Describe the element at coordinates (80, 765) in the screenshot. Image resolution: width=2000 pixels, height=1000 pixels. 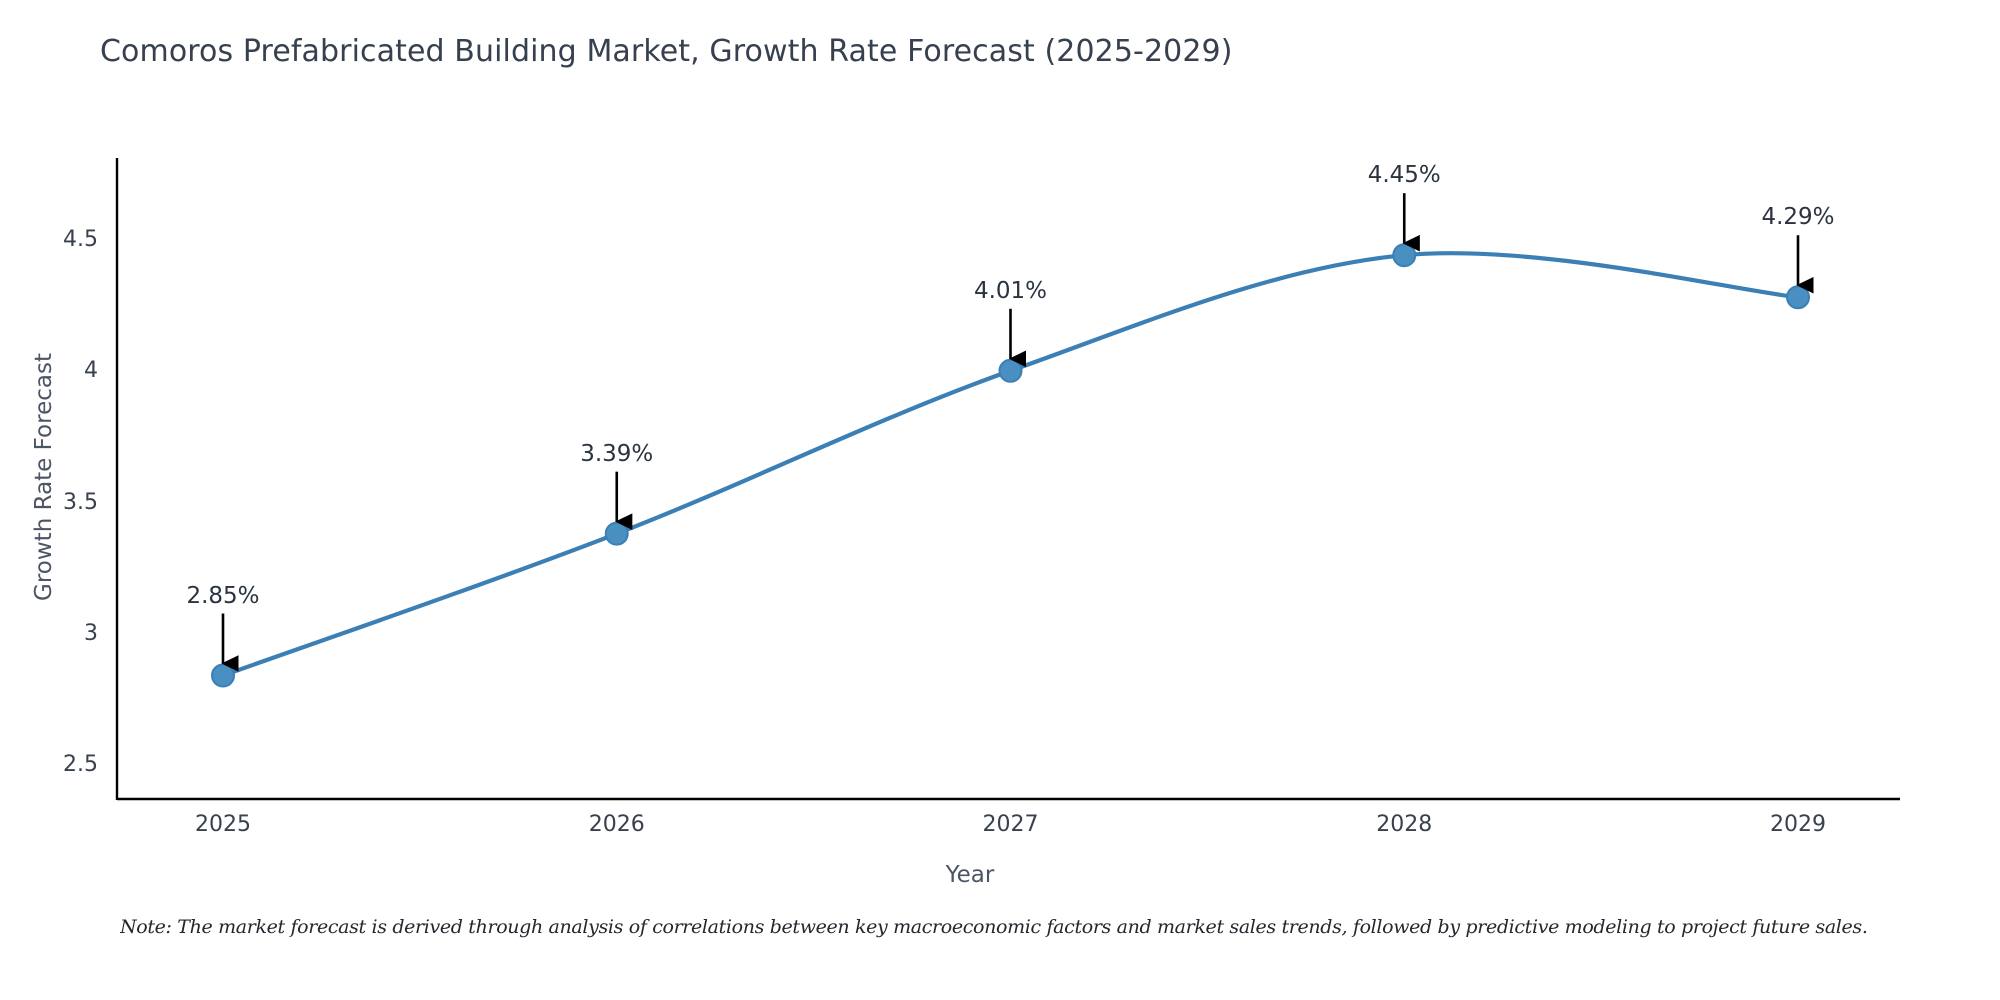
I see `y-axis-tick-label: 2.5` at that location.